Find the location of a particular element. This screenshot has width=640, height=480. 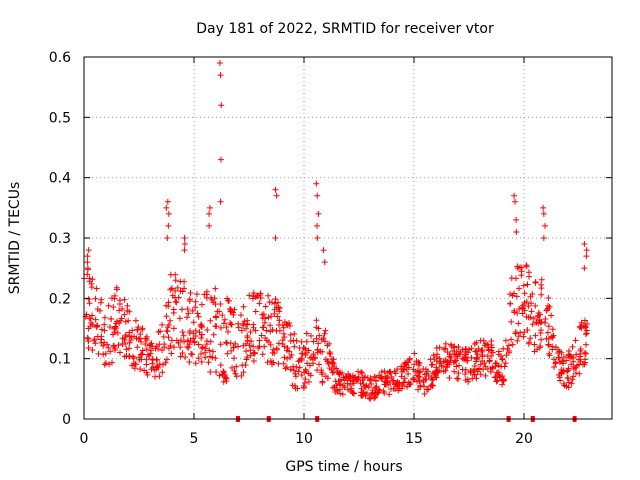

x-tick-label: 10 is located at coordinates (304, 439).